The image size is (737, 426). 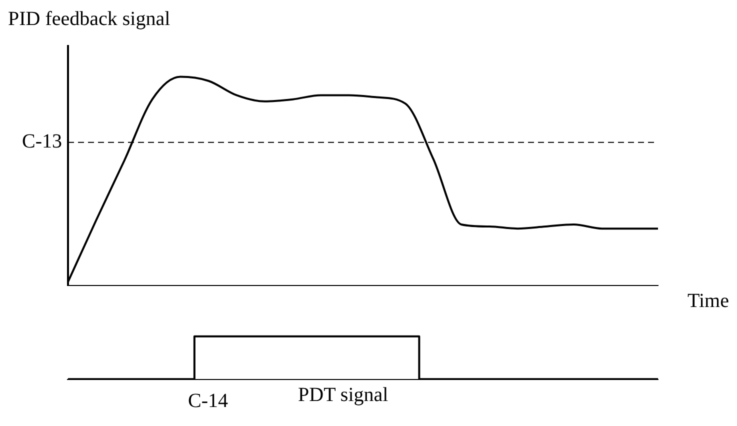 I want to click on text: C-14, so click(x=208, y=401).